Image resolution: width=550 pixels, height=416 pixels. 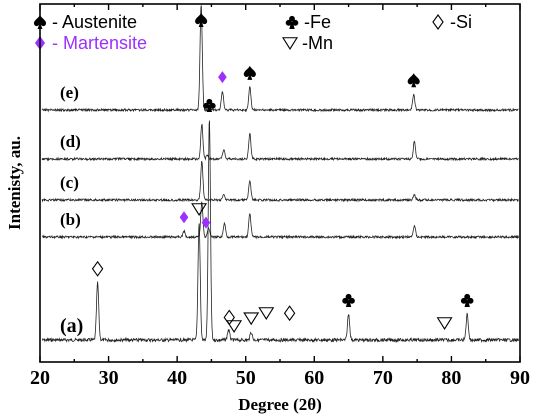 What do you see at coordinates (69, 92) in the screenshot?
I see `series-label: (e)` at bounding box center [69, 92].